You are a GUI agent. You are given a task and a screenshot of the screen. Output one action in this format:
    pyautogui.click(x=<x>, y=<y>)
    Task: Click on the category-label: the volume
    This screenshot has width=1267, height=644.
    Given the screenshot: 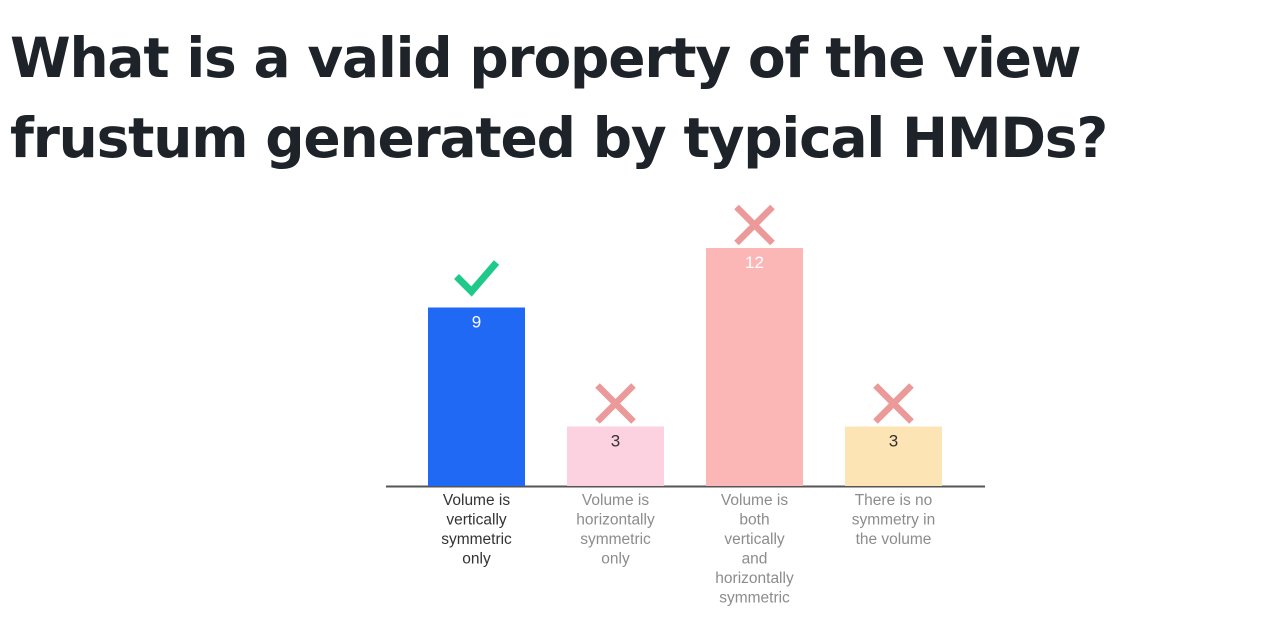 What is the action you would take?
    pyautogui.click(x=894, y=539)
    